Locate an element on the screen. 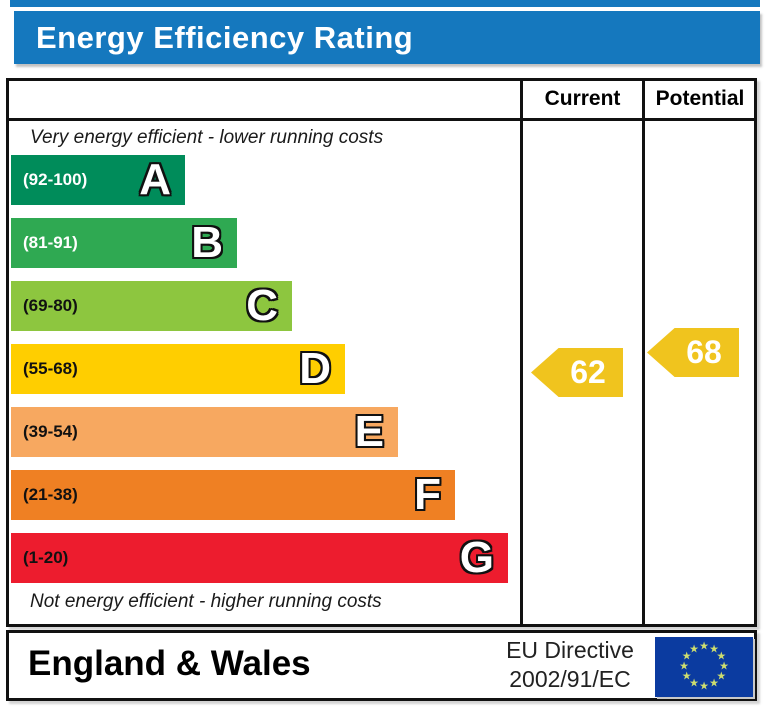 The image size is (768, 709). band-row-G: (1-20) G is located at coordinates (265, 558).